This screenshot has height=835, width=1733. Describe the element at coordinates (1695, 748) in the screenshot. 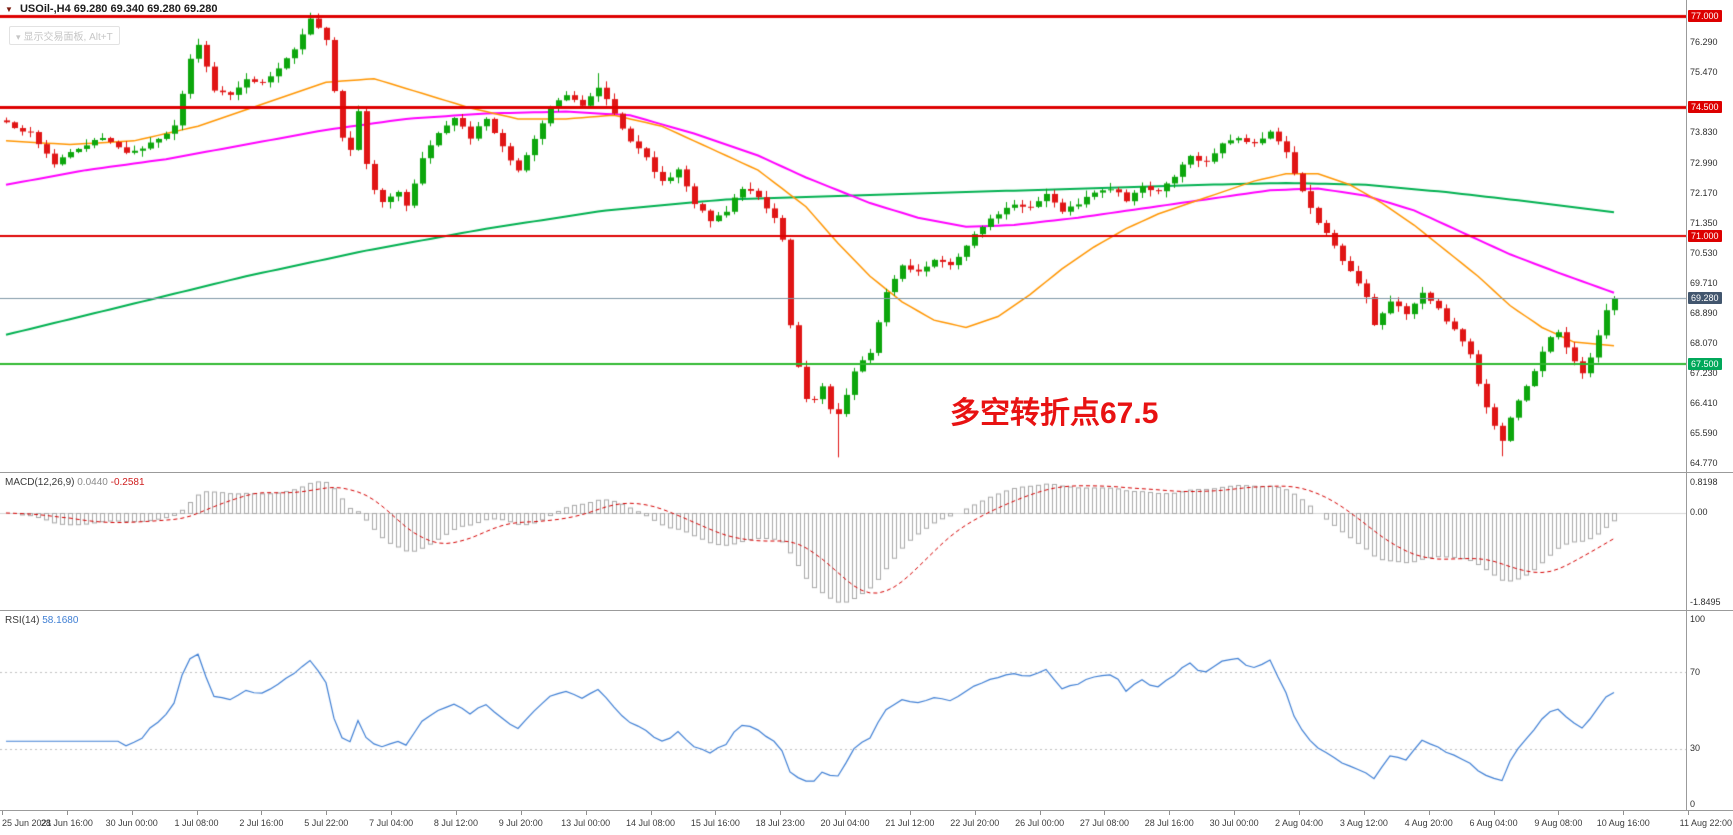

I see `rsi-tick-label: 30` at that location.